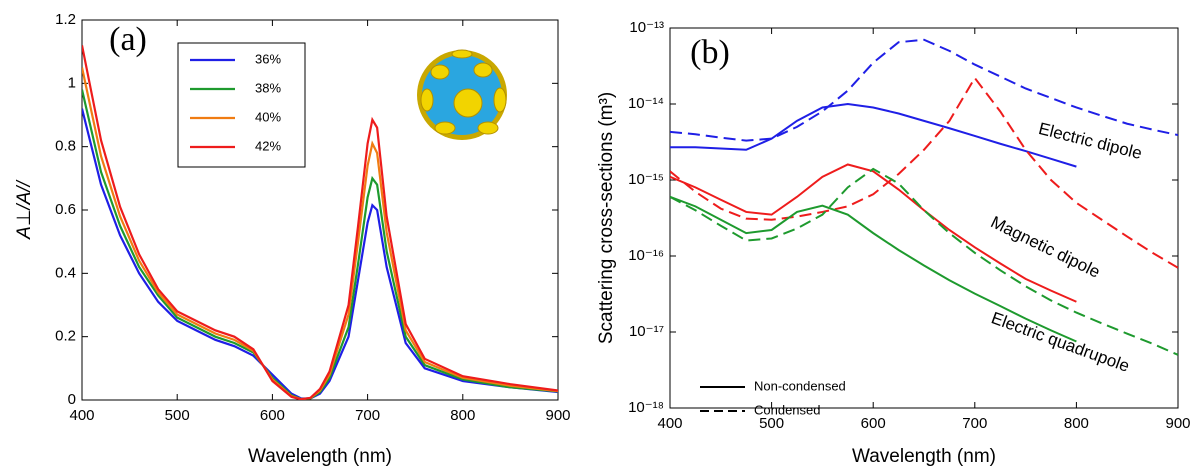 This screenshot has width=1196, height=470. What do you see at coordinates (268, 87) in the screenshot?
I see `legend-label: 38%` at bounding box center [268, 87].